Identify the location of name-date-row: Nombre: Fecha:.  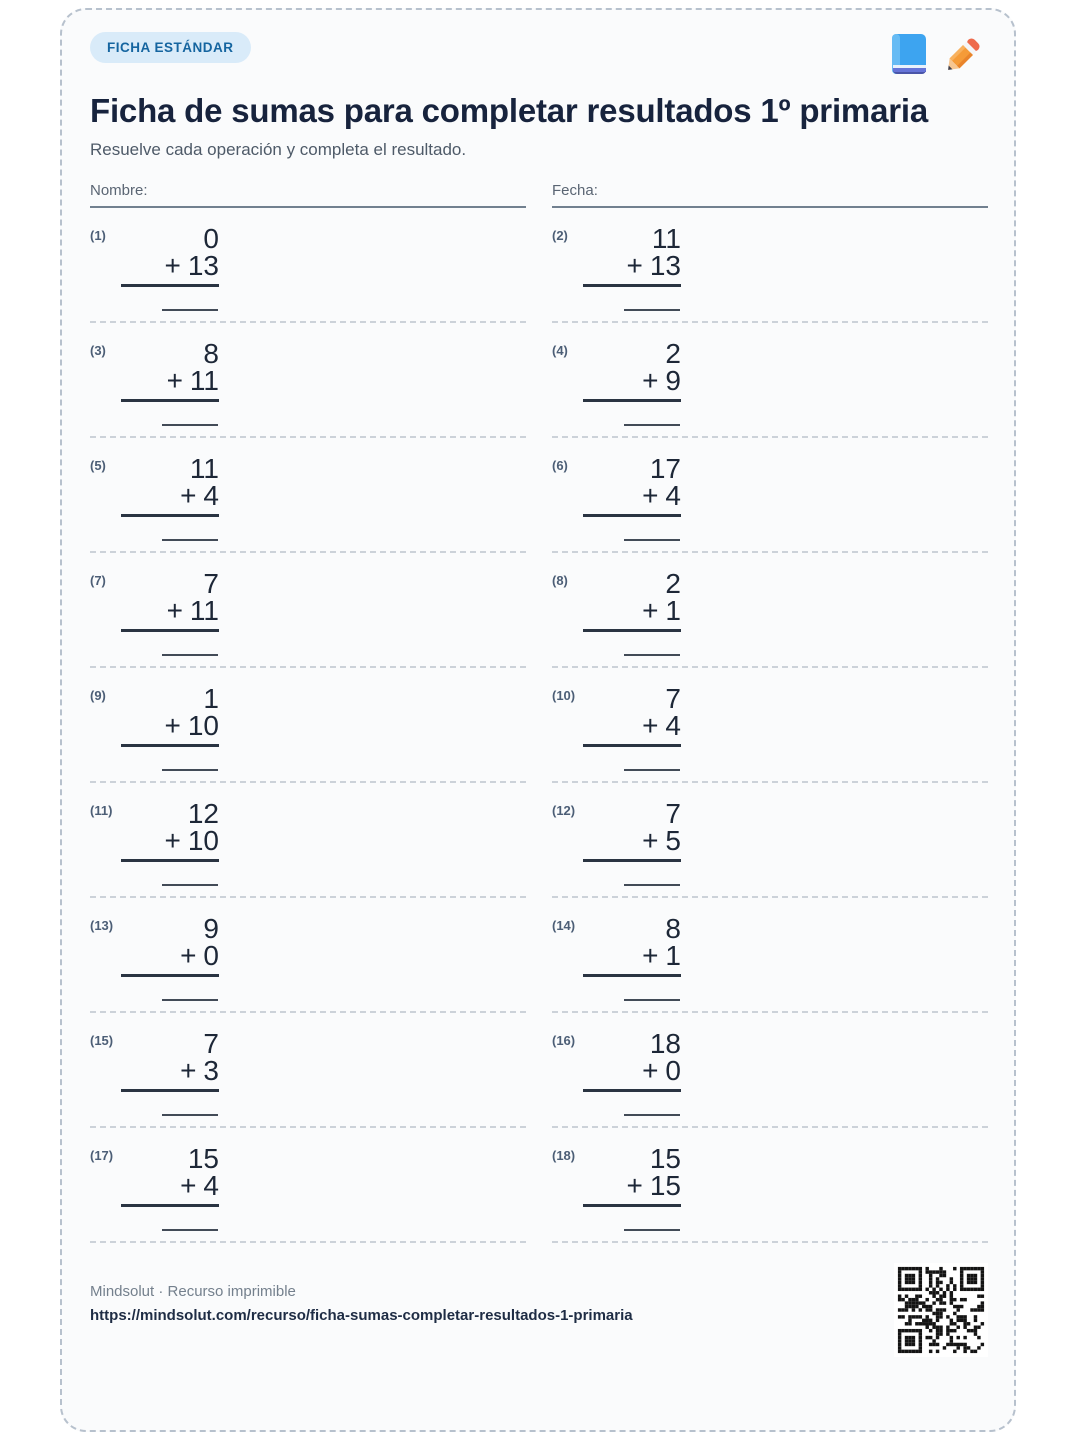
(539, 195).